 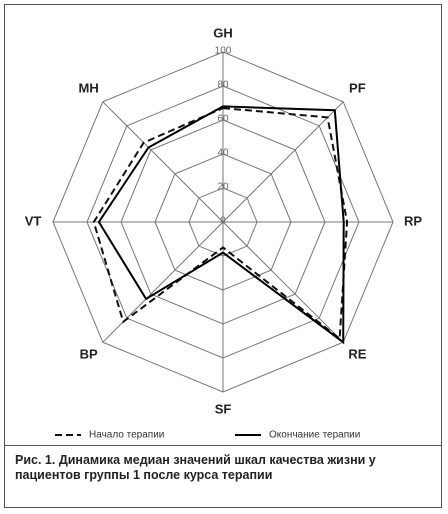 I want to click on separator, so click(x=223, y=445).